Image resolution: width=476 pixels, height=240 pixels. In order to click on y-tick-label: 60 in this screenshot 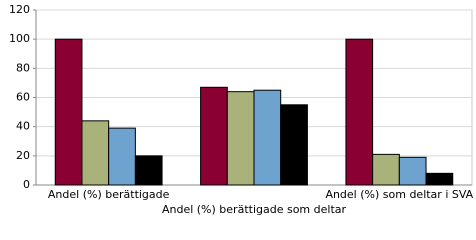, I will do `click(23, 97)`.